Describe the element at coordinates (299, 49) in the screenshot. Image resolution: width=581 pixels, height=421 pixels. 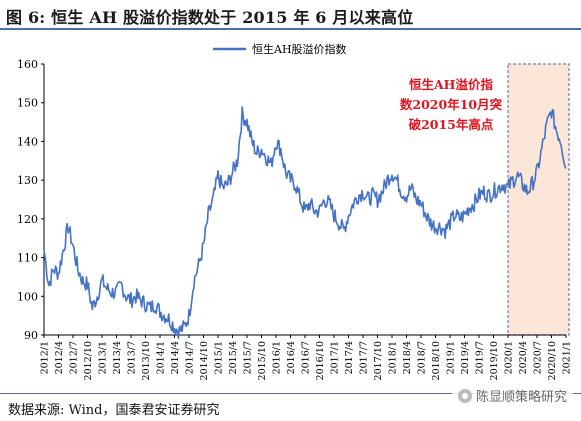
I see `legend-label: 恒生AH股溢价指数` at that location.